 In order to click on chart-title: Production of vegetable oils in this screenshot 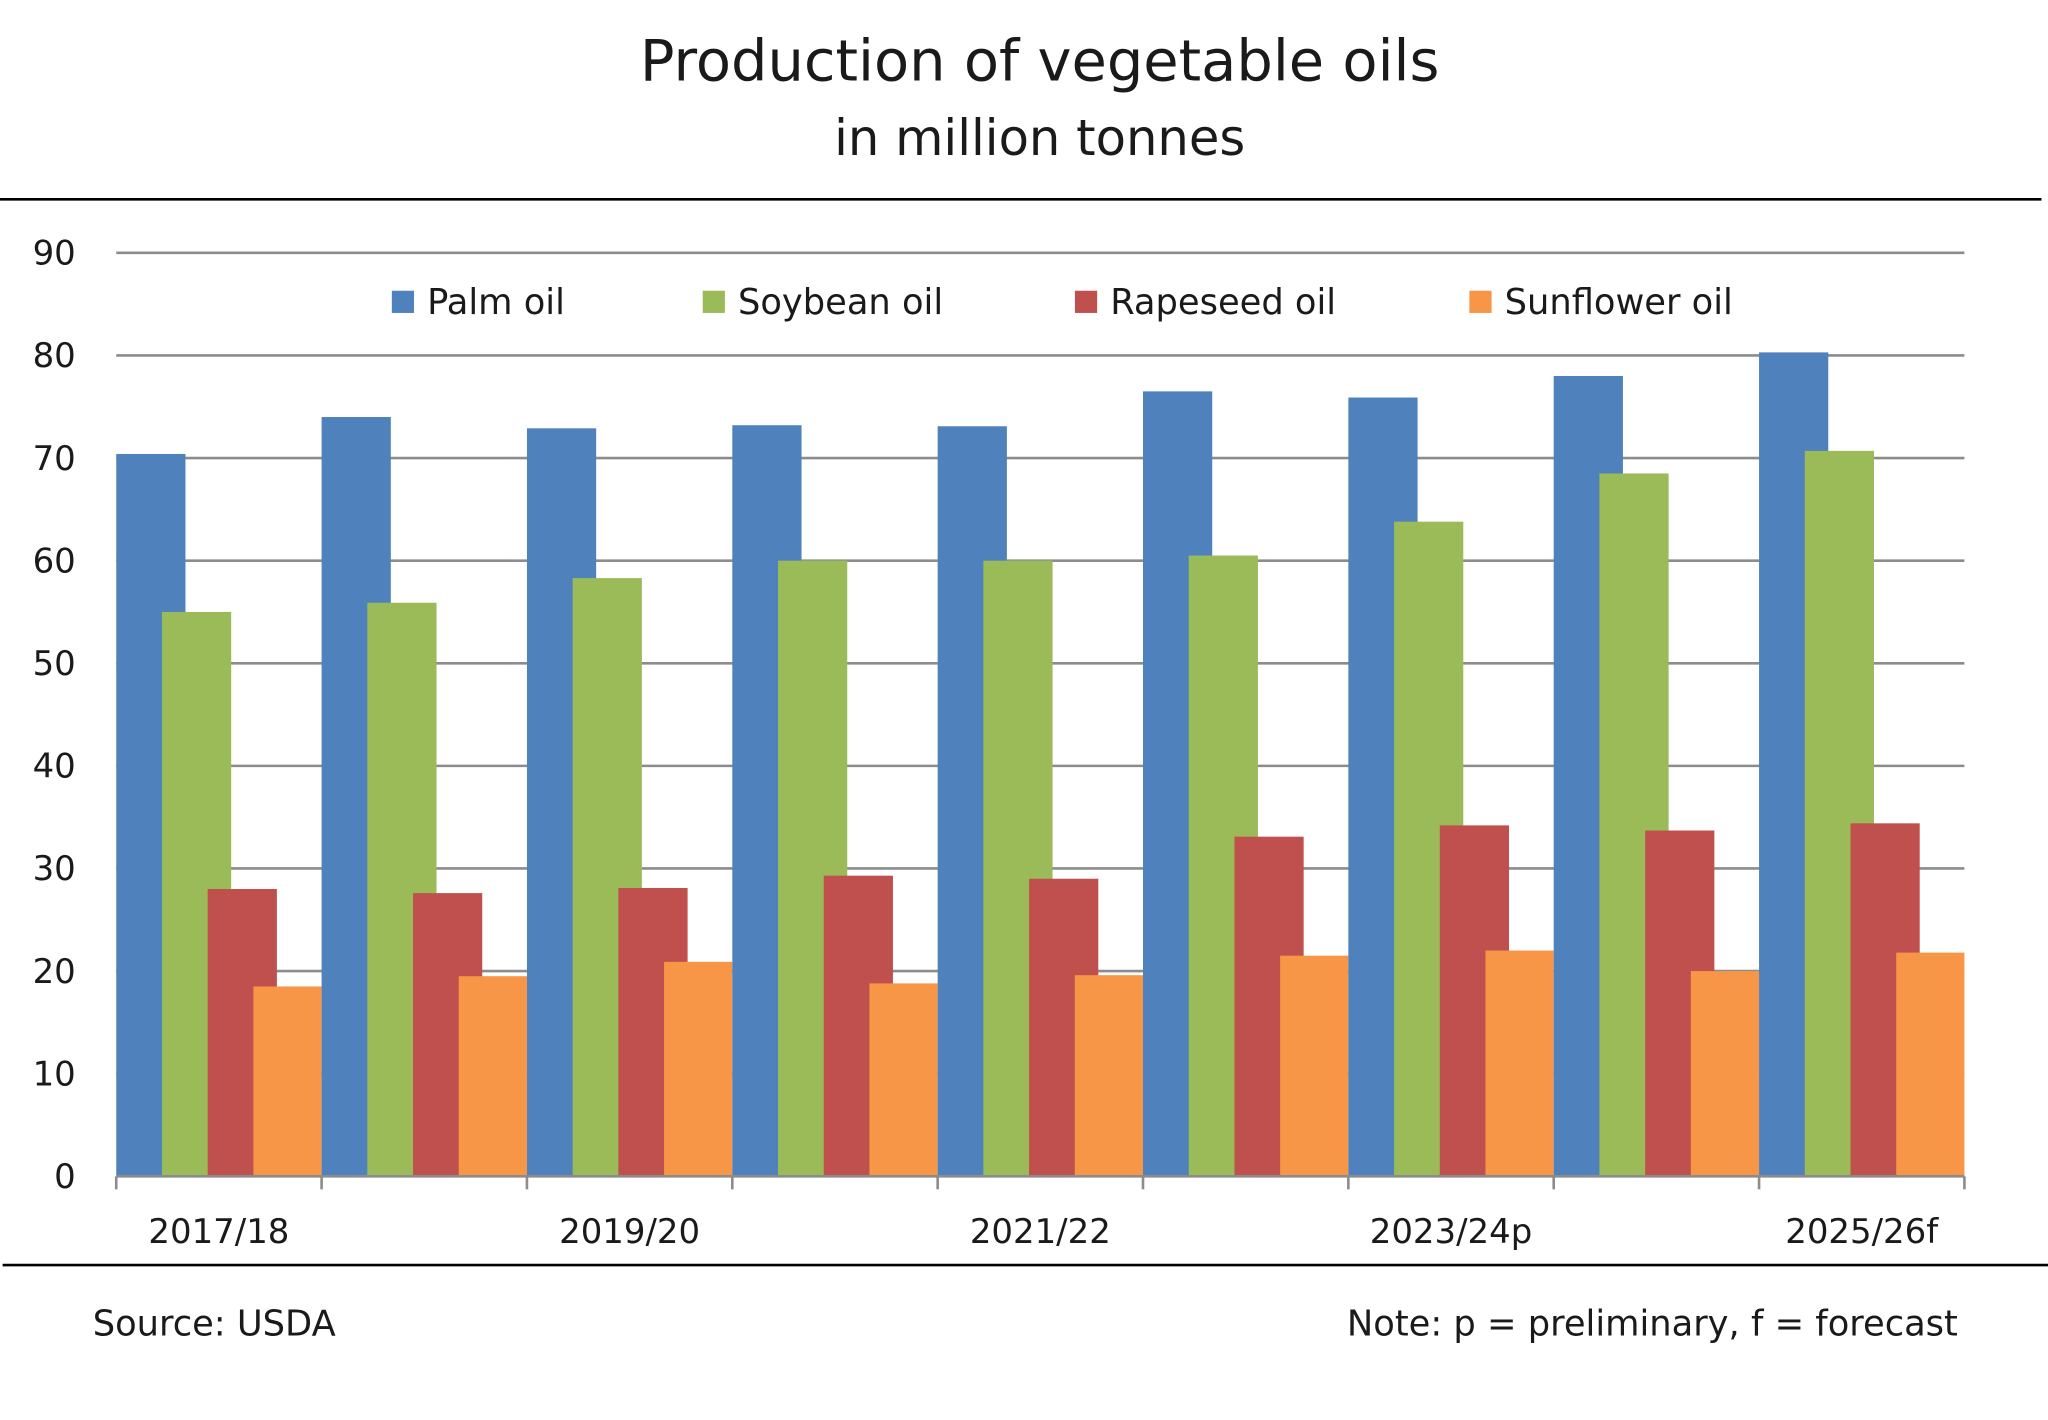, I will do `click(1040, 60)`.